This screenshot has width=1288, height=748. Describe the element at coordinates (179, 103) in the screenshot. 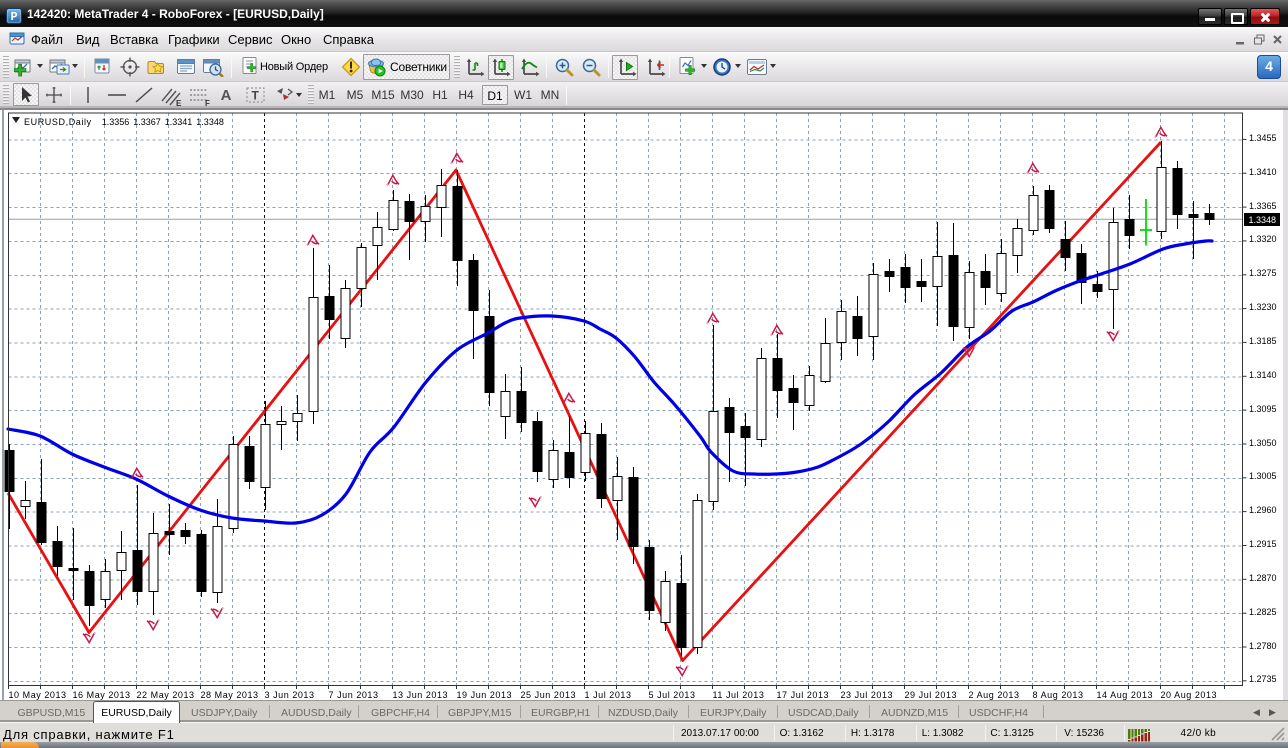

I see `svg-text: E` at that location.